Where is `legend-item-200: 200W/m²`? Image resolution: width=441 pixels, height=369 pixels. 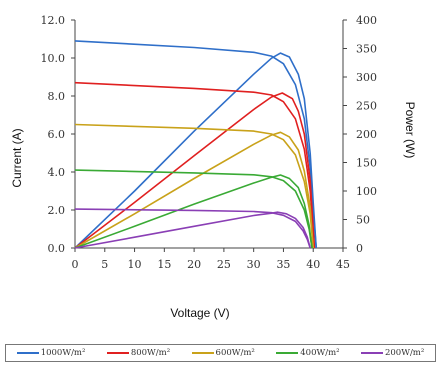 legend-item-200: 200W/m² is located at coordinates (392, 353).